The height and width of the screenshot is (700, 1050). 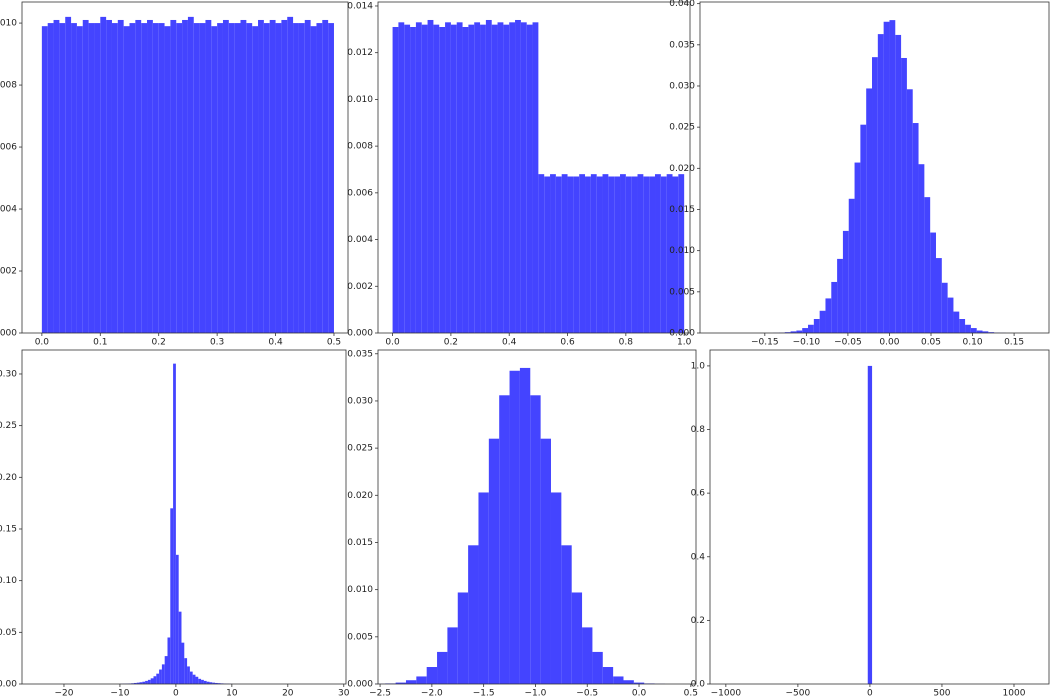 What do you see at coordinates (8, 272) in the screenshot?
I see `y-tick-label: 0.002` at bounding box center [8, 272].